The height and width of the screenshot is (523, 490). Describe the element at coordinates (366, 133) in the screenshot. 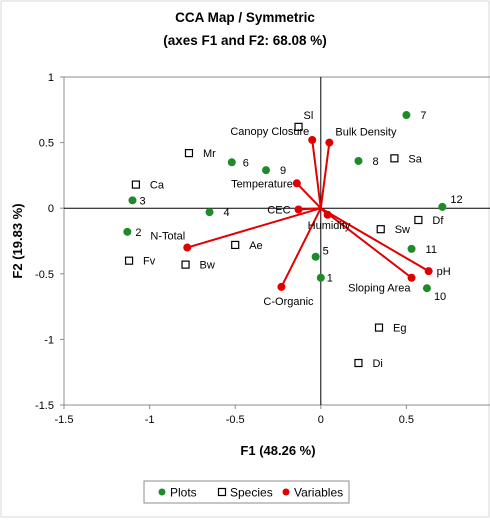

I see `variables-point-label: Bulk Density` at that location.